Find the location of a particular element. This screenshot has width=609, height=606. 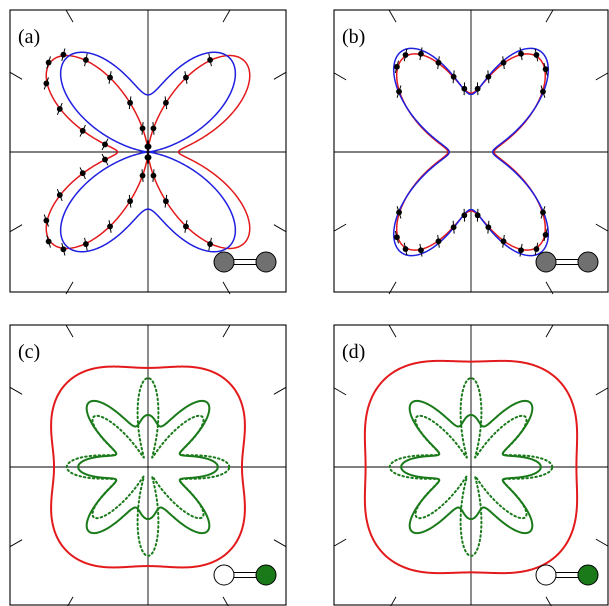

panel-d-molecule-icon is located at coordinates (567, 575).